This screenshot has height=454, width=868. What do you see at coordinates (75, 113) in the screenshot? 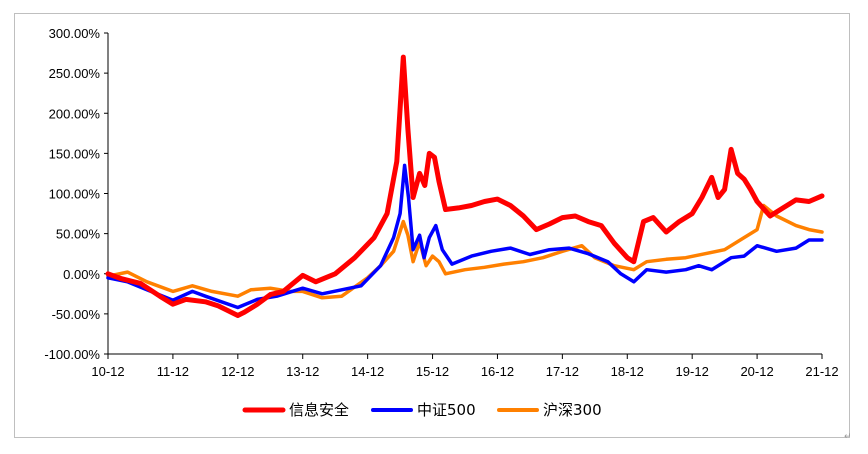
I see `y-tick-label: 200.00%` at bounding box center [75, 113].